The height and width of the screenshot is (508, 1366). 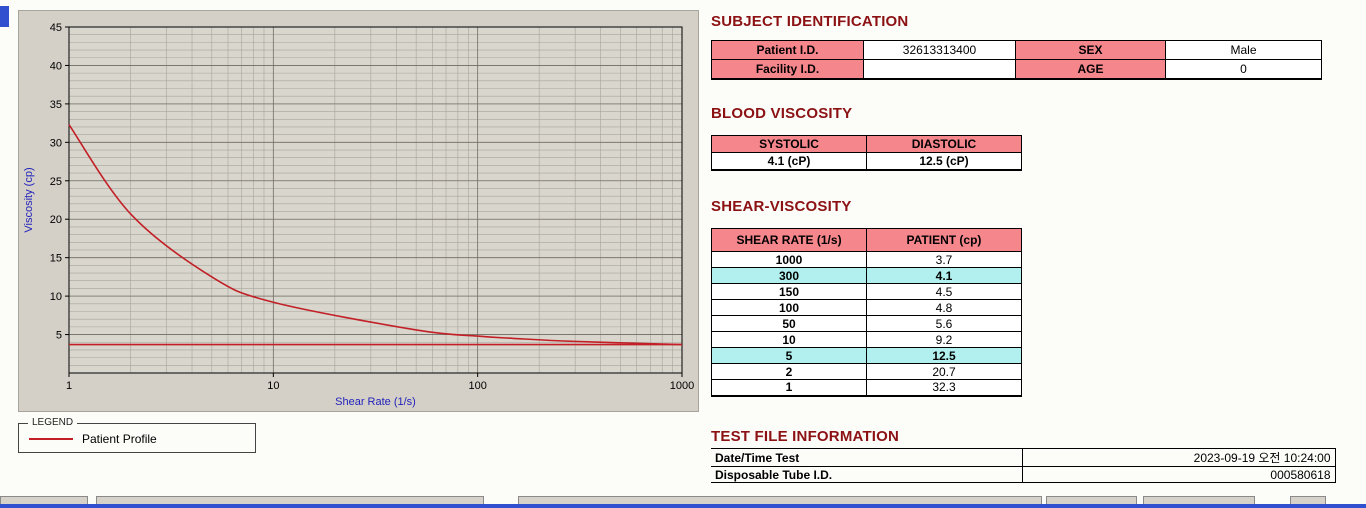 I want to click on facility-id-label-cell: Facility I.D., so click(x=787, y=69).